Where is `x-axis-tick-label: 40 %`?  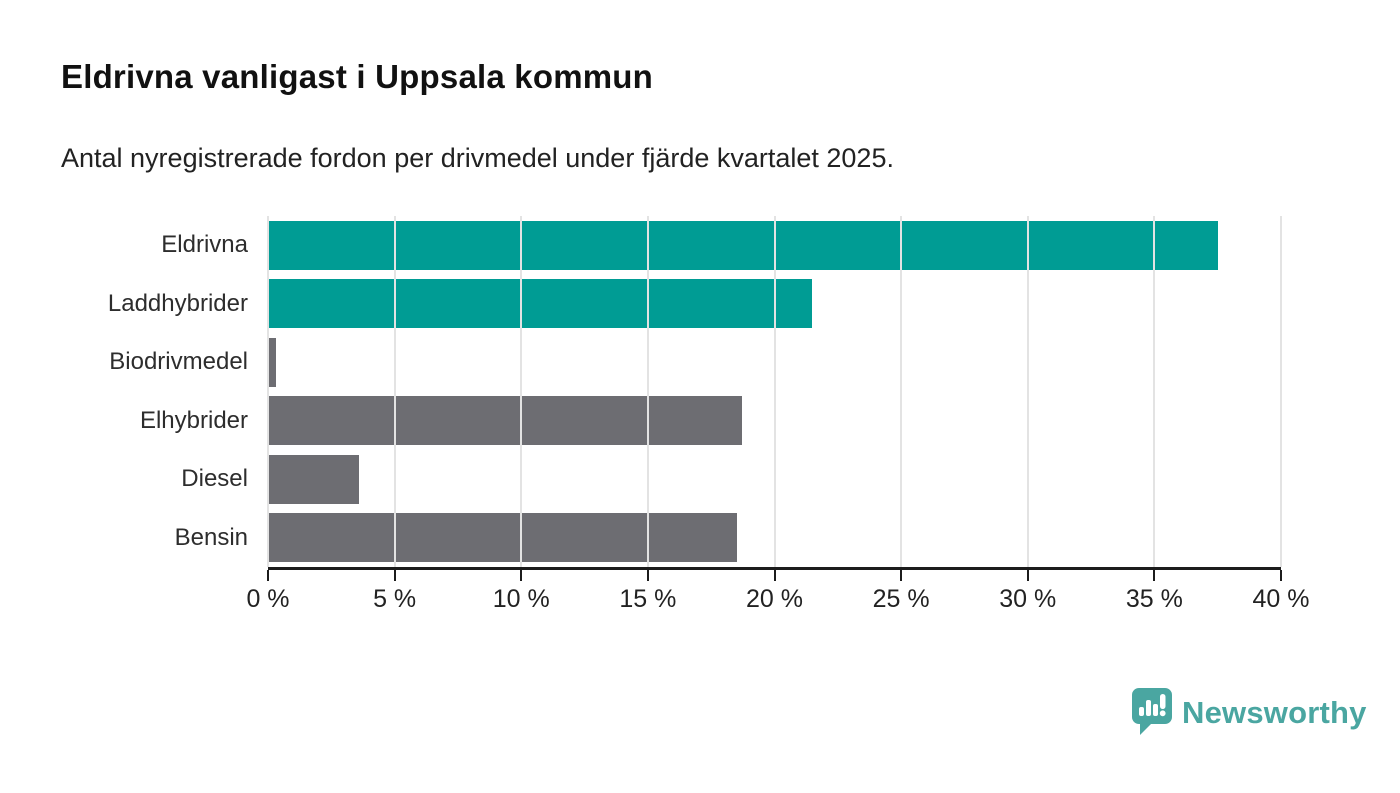
x-axis-tick-label: 40 % is located at coordinates (1281, 599).